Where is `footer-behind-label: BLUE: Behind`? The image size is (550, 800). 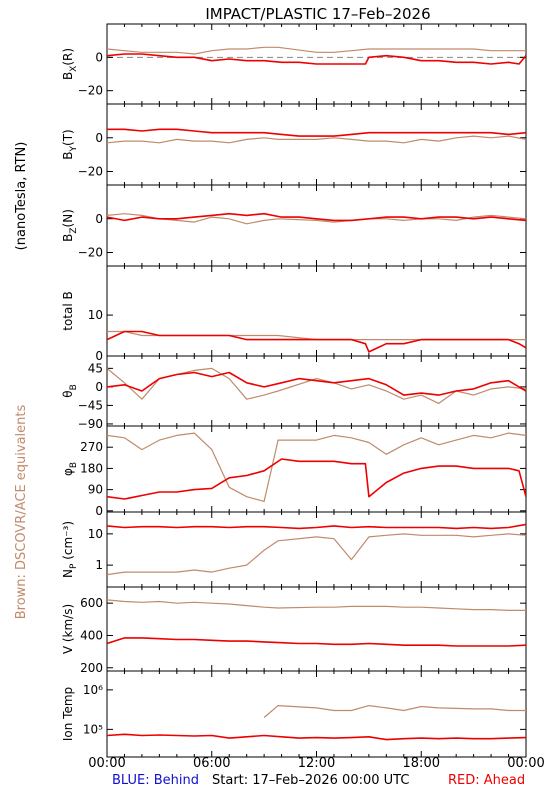
footer-behind-label: BLUE: Behind is located at coordinates (155, 780).